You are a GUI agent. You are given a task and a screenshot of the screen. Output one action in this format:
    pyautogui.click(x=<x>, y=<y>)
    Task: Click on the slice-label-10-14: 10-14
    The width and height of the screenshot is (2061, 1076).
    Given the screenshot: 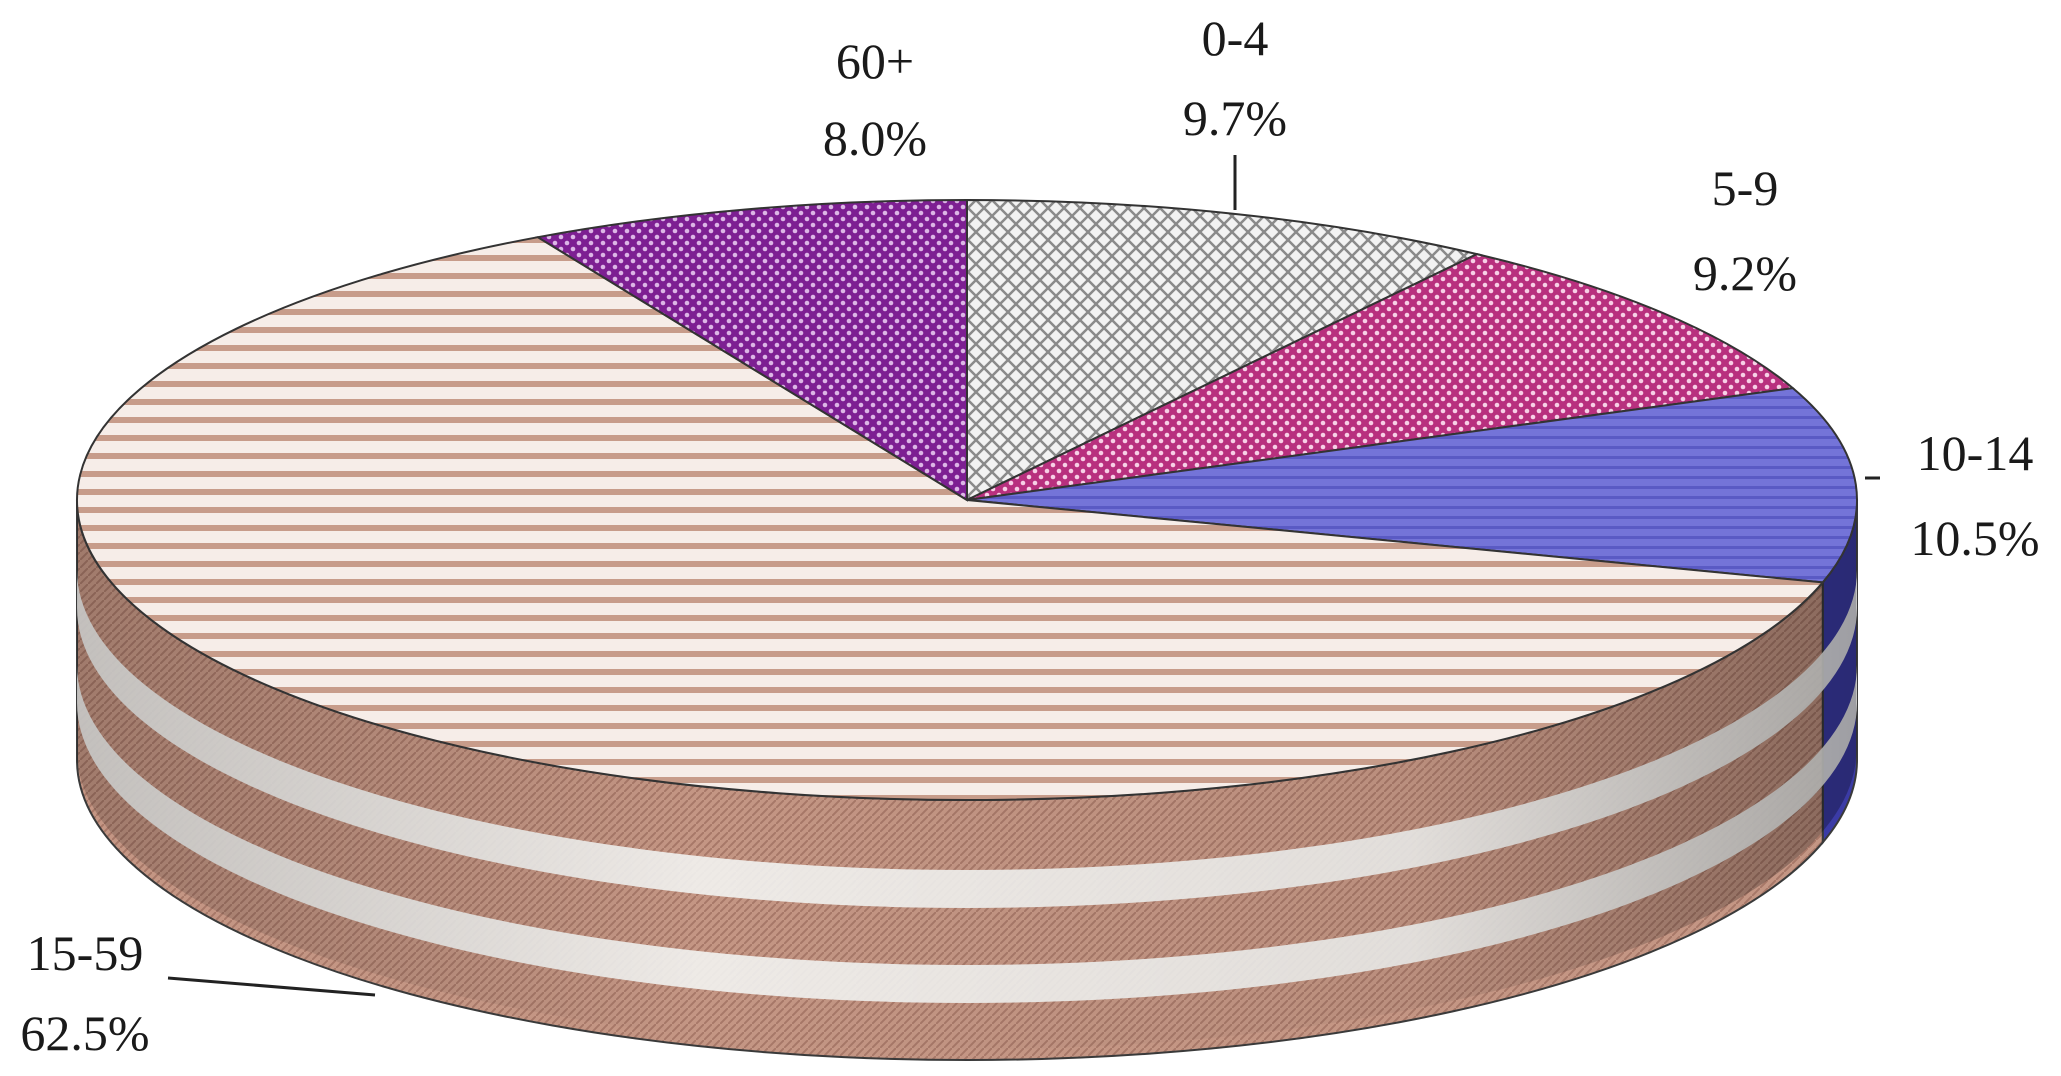 What is the action you would take?
    pyautogui.click(x=1975, y=453)
    